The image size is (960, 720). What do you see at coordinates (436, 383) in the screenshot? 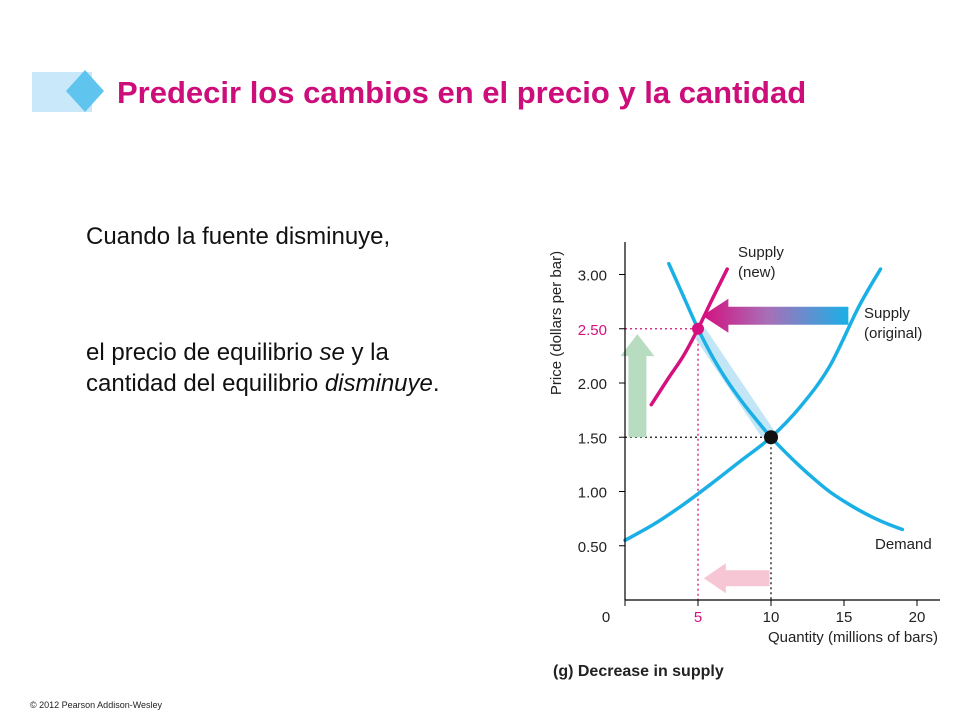
I see `para2-period: .` at bounding box center [436, 383].